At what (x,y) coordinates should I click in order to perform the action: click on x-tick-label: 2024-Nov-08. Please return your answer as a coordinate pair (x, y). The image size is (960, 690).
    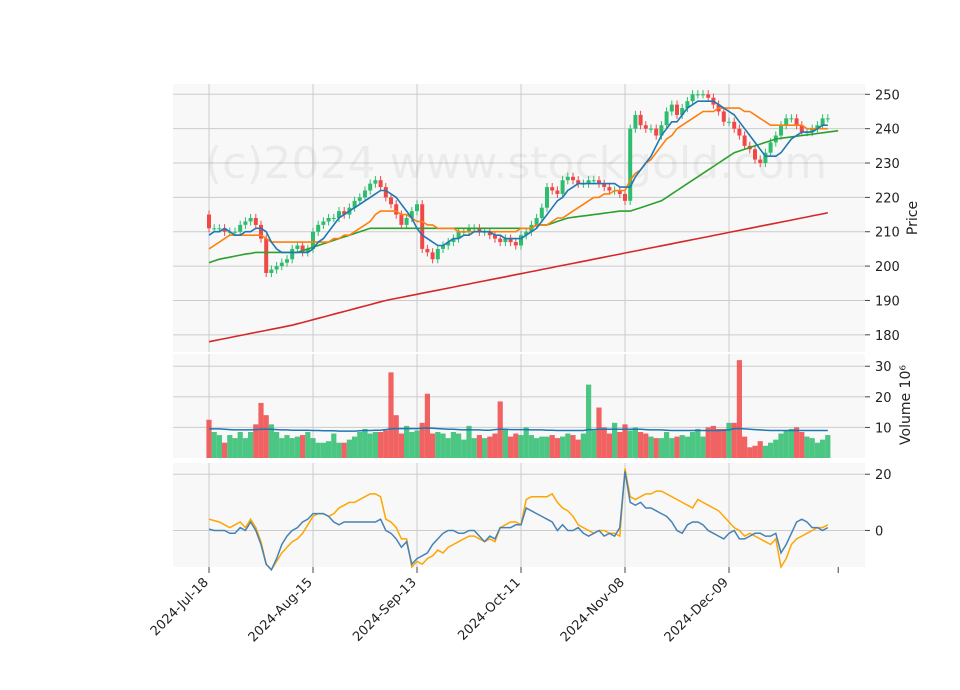
    Looking at the image, I should click on (593, 610).